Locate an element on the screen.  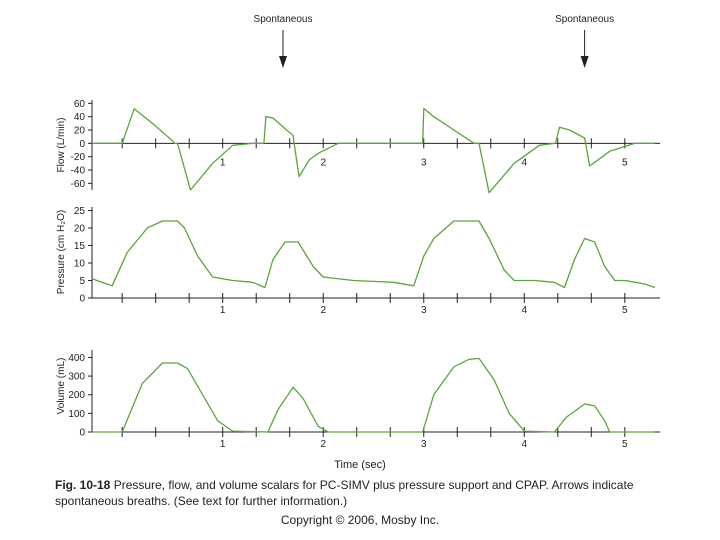
flow-y-tick-label: 40 is located at coordinates (80, 117).